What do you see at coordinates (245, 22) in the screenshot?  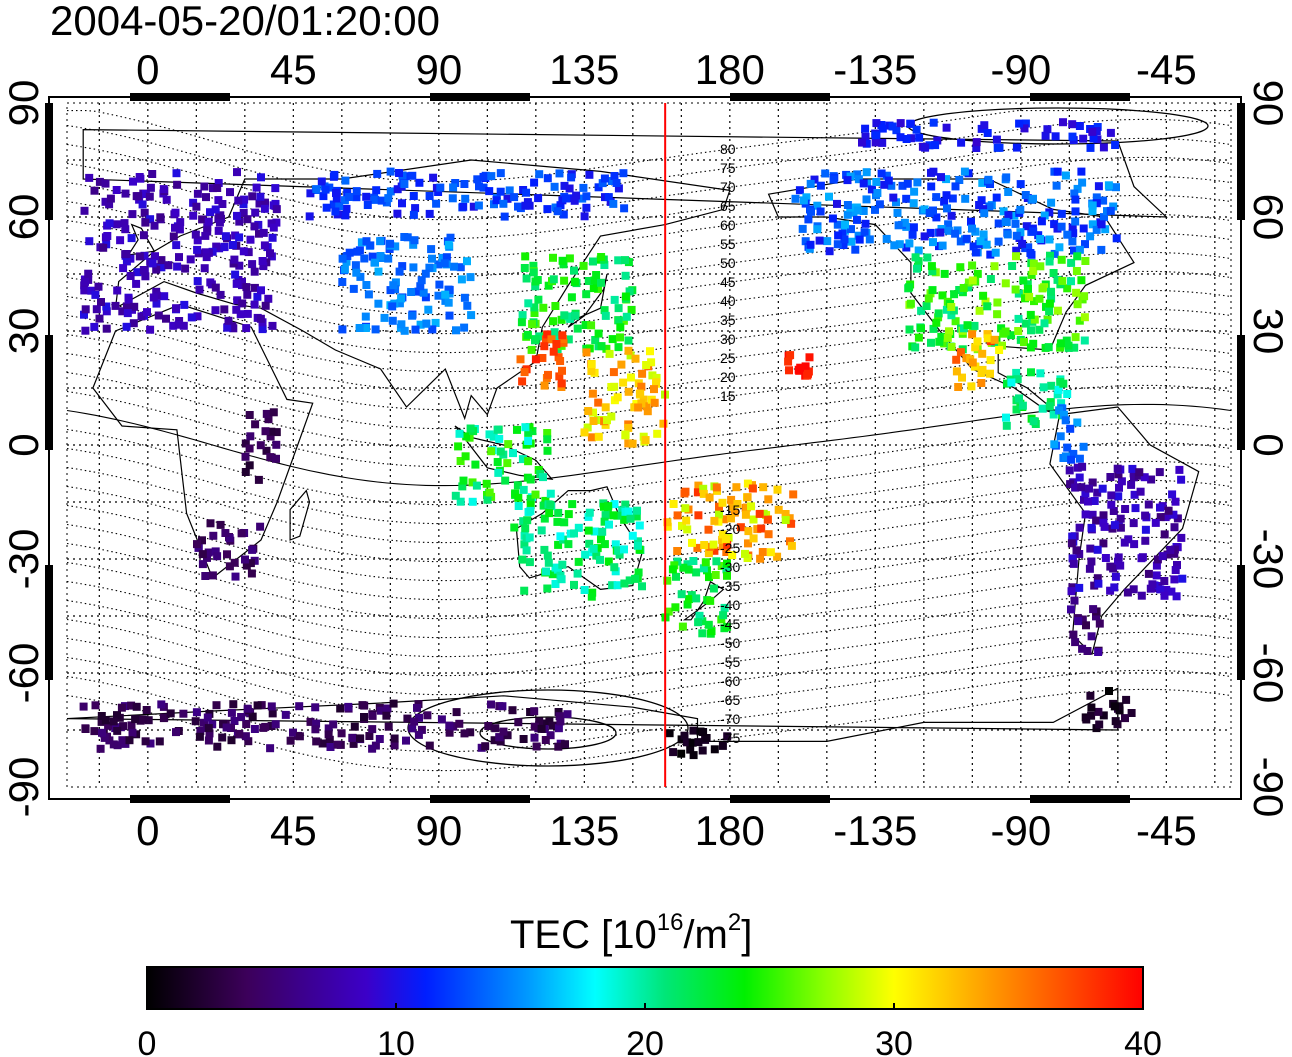 I see `timestamp-title: 2004-05-20/01:20:00` at bounding box center [245, 22].